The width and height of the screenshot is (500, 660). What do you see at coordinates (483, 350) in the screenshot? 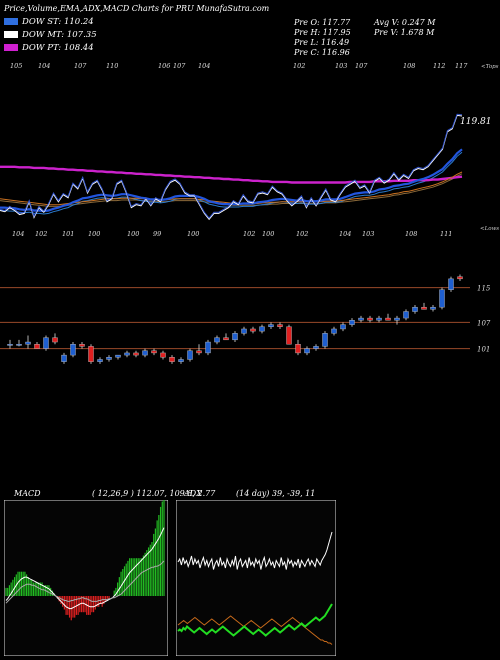
I see `price-level-label: 101` at bounding box center [483, 350].